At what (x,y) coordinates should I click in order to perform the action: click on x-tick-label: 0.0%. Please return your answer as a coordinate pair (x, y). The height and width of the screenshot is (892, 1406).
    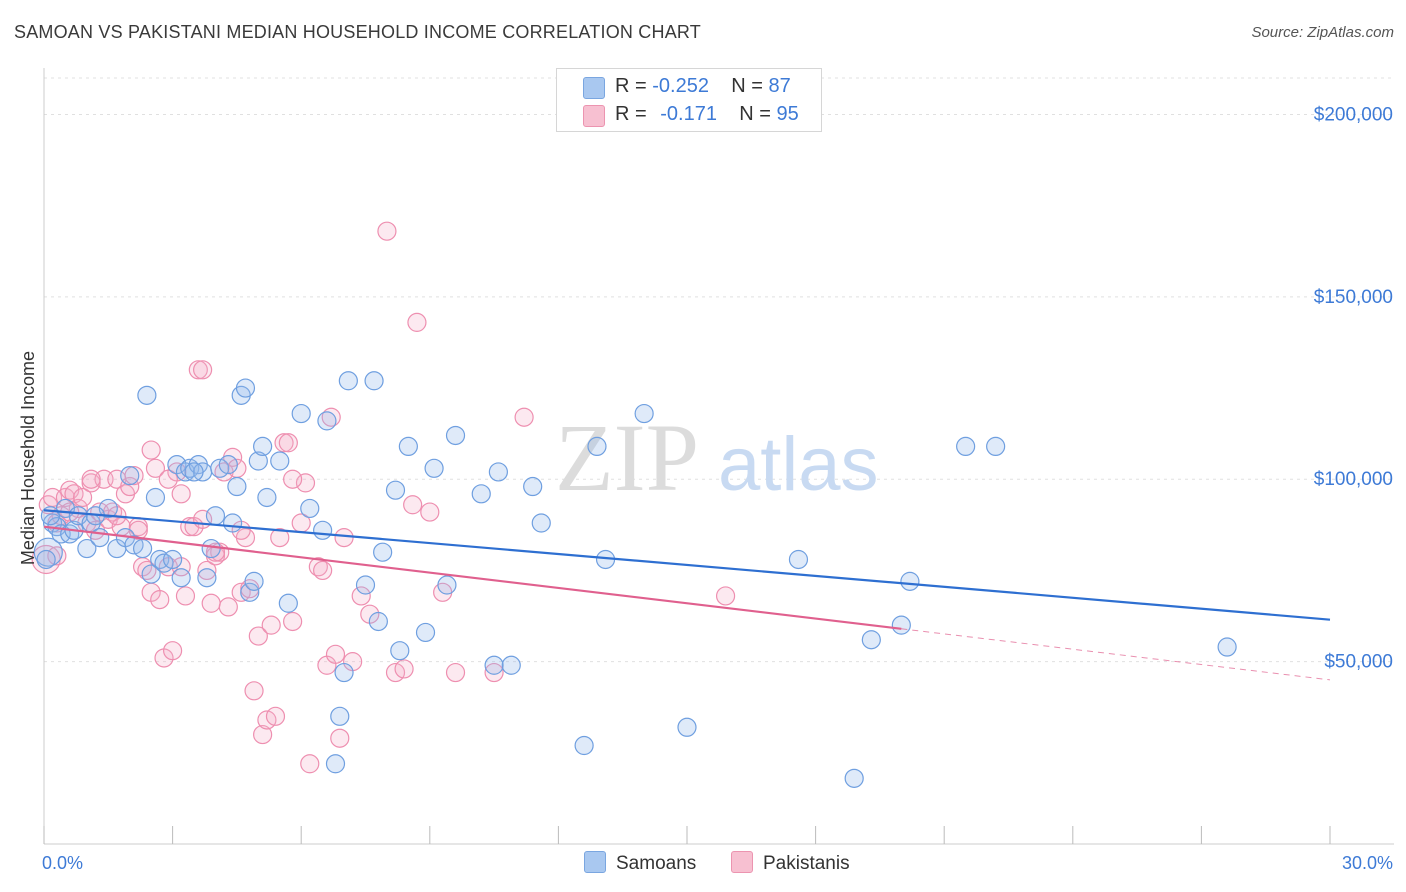
    Looking at the image, I should click on (62, 863).